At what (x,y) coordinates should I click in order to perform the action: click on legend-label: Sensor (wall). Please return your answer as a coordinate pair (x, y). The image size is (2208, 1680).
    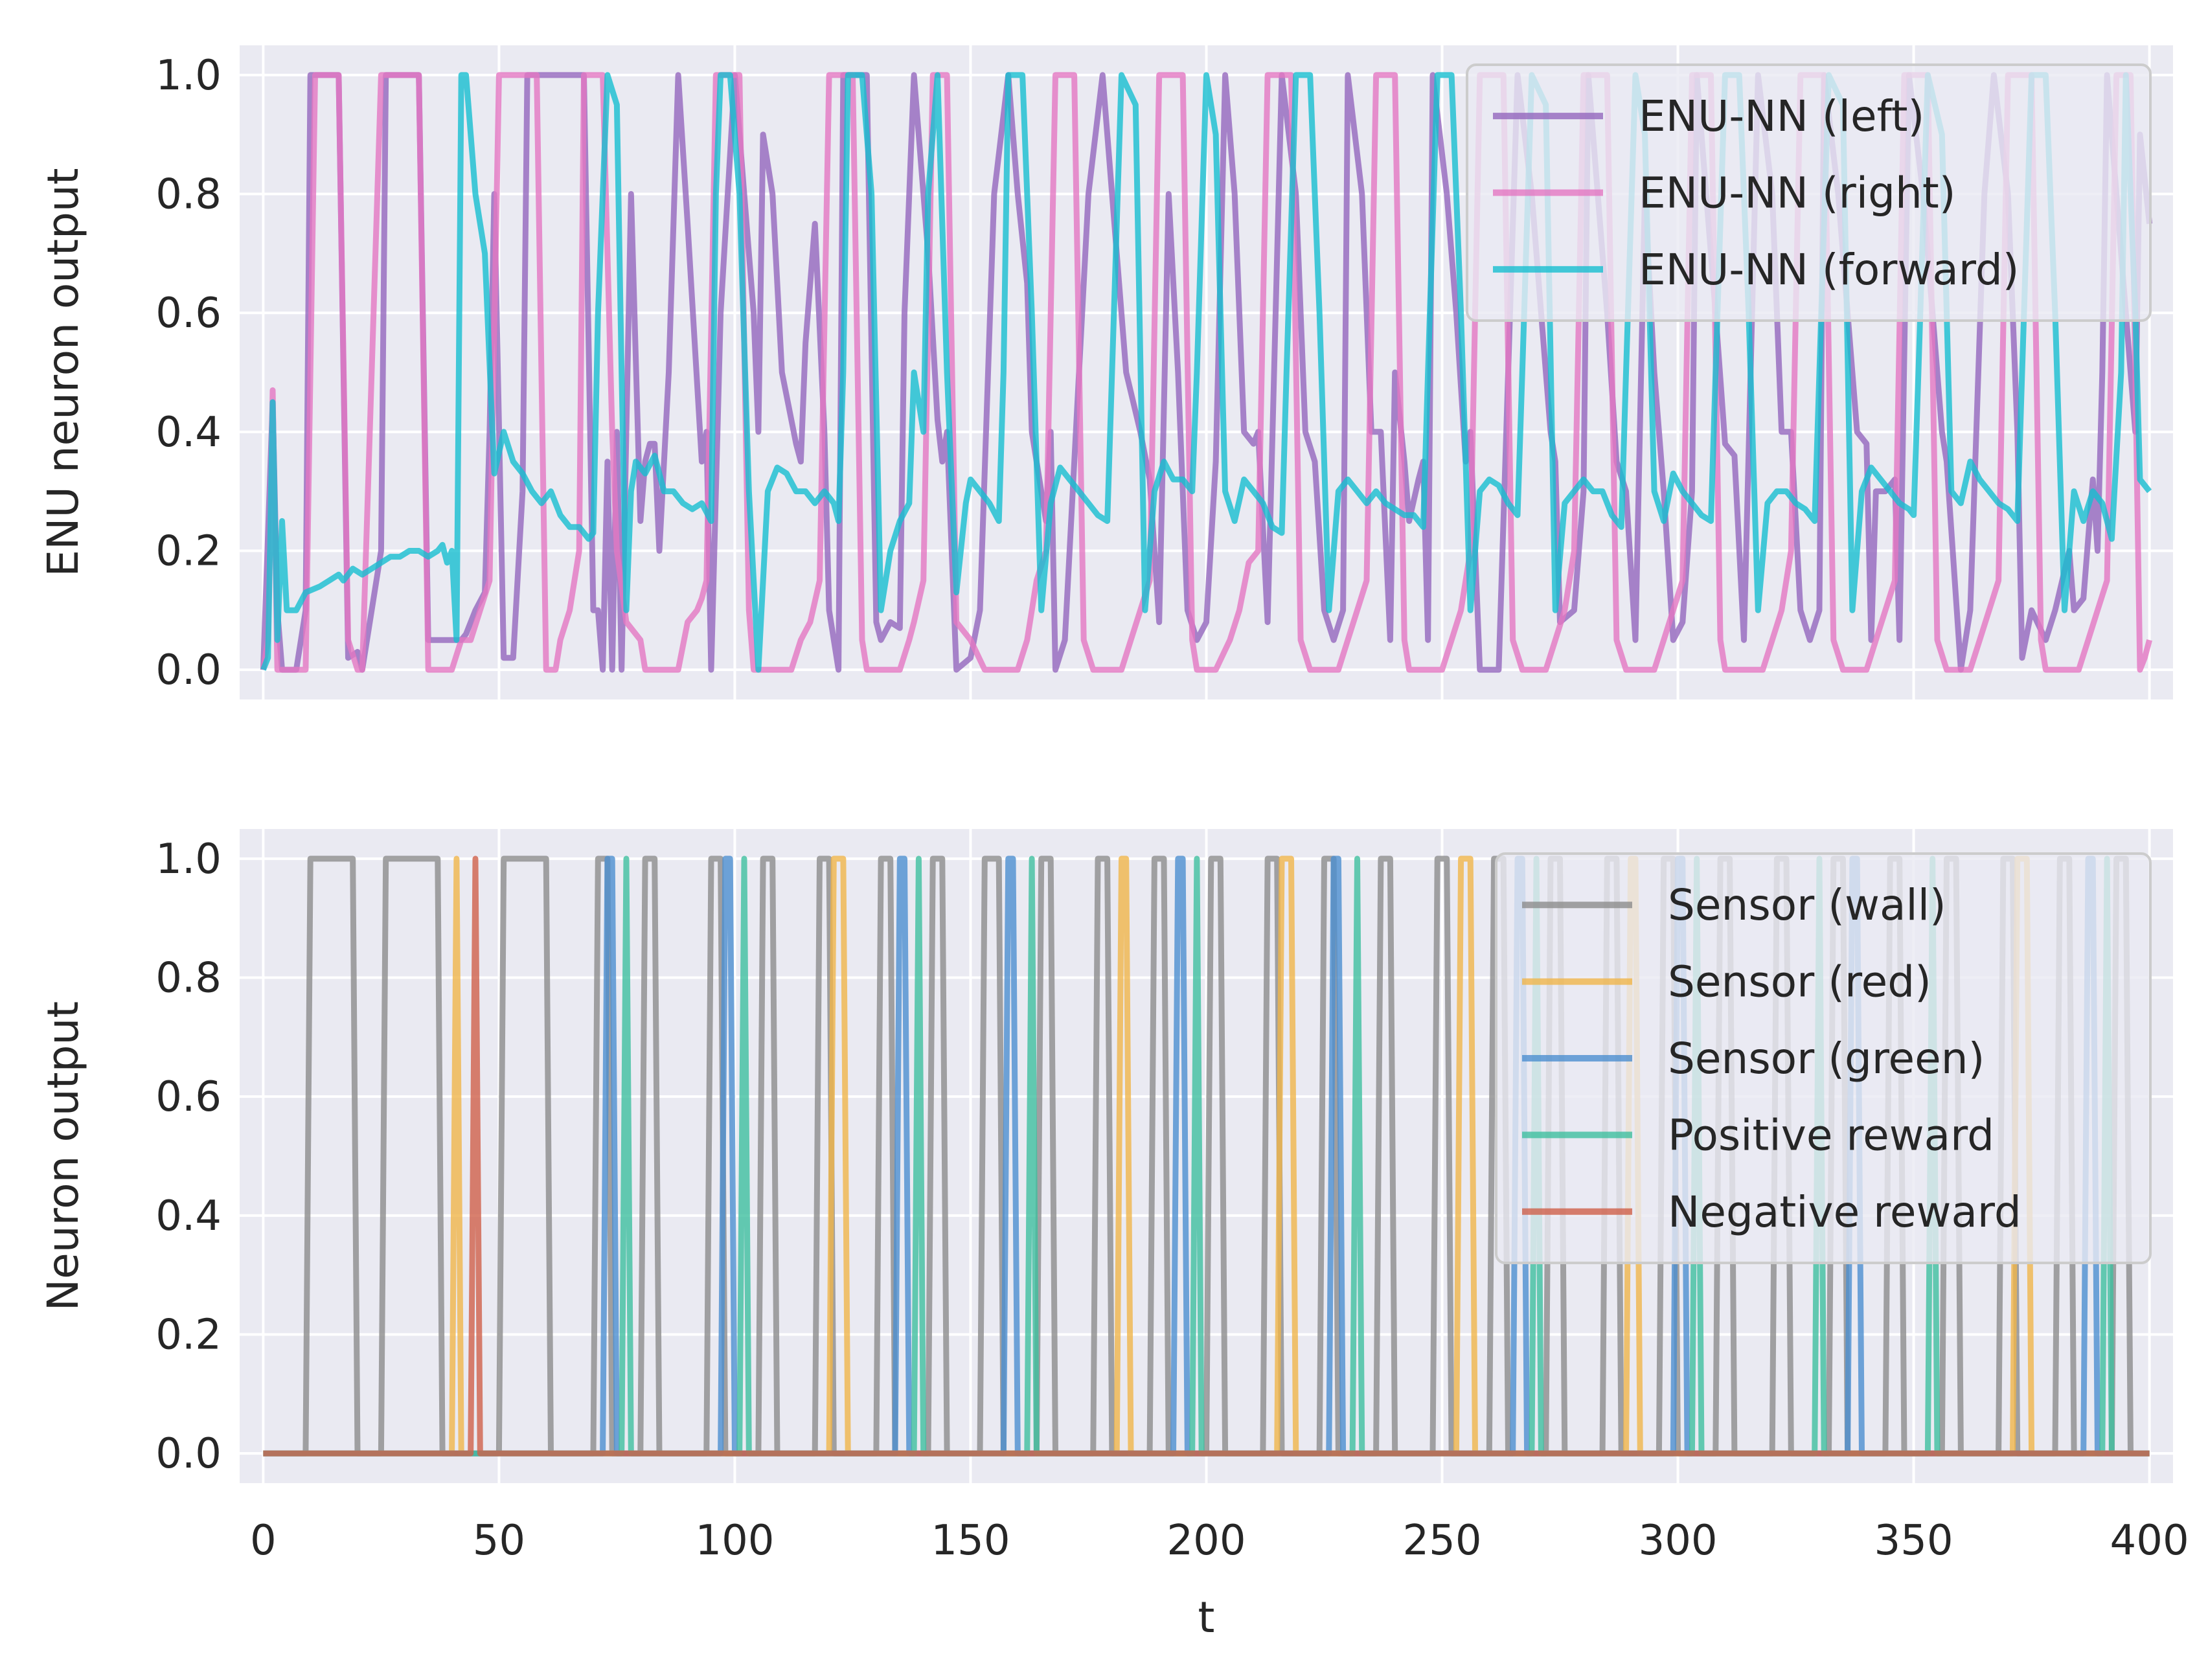
    Looking at the image, I should click on (1807, 905).